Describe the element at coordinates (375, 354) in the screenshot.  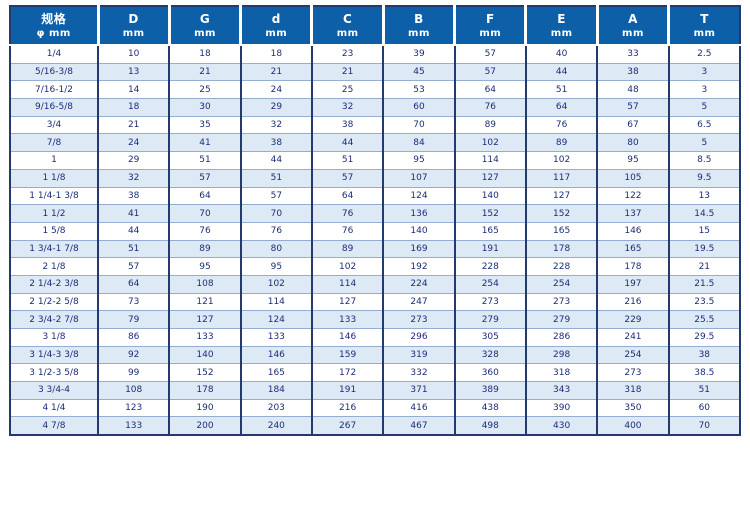
I see `table-row: 3 1/4-3 3/8 92 140 146 159 319 328 298 254 38` at that location.